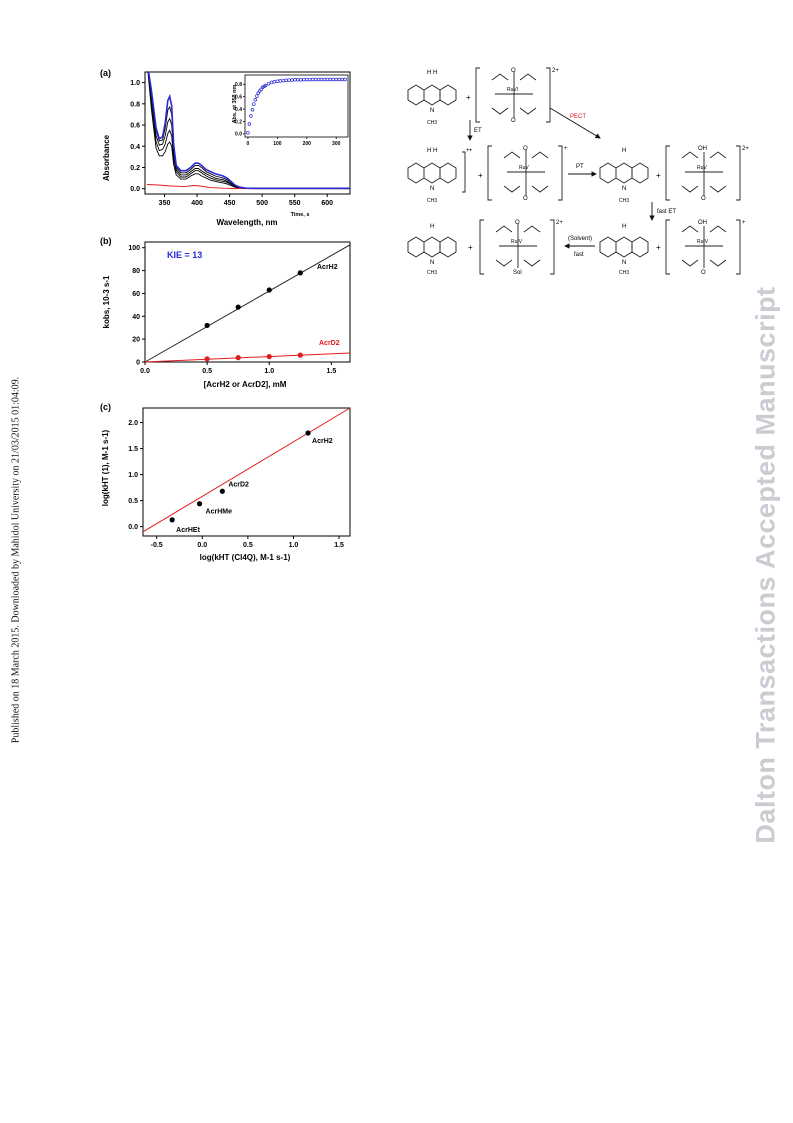  I want to click on panel-b-ytick-label: 60, so click(136, 294).